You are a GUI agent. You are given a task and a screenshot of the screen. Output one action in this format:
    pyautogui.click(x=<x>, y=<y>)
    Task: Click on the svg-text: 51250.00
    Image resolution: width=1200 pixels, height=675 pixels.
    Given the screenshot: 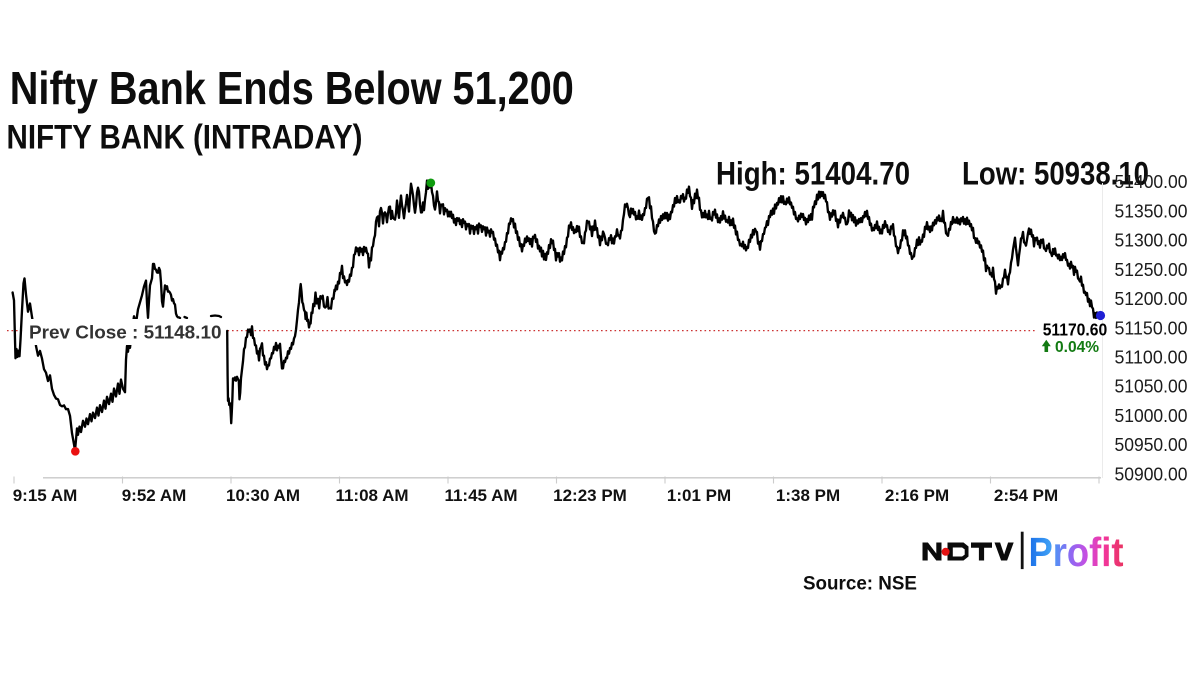 What is the action you would take?
    pyautogui.click(x=1151, y=270)
    